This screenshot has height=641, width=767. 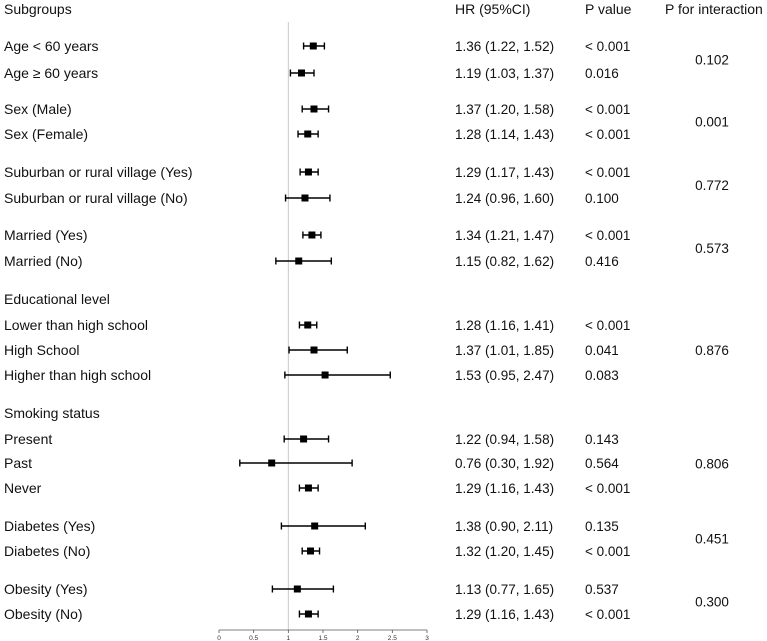 What do you see at coordinates (504, 172) in the screenshot?
I see `hr-ci-value: 1.29 (1.17, 1.43)` at bounding box center [504, 172].